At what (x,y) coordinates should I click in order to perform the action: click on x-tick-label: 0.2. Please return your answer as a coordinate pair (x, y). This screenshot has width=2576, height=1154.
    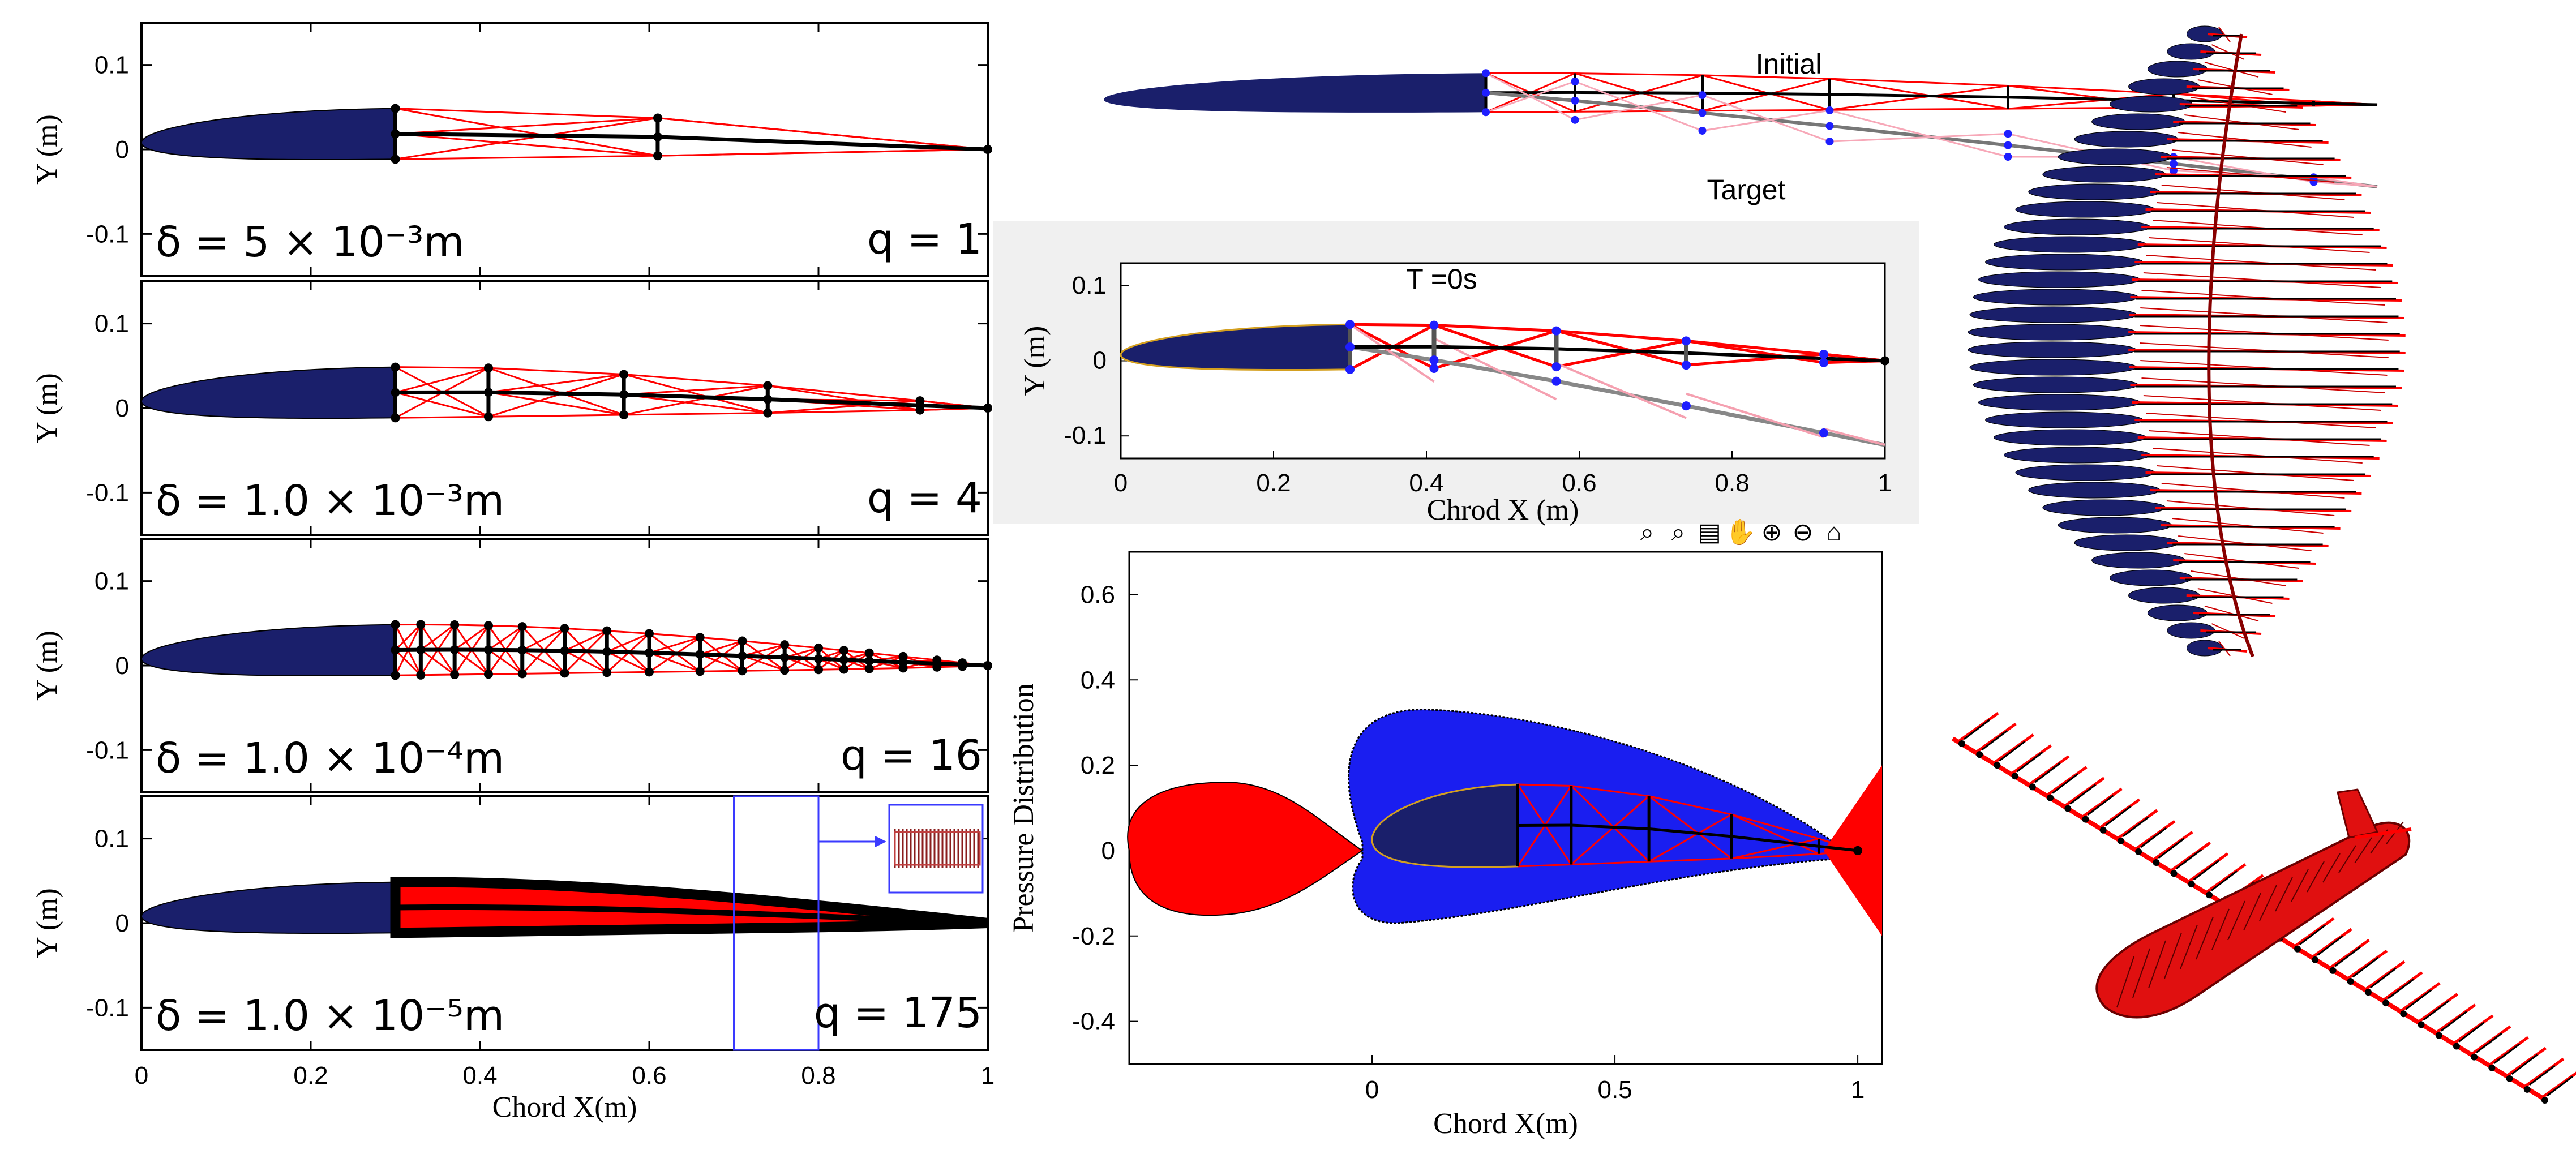
    Looking at the image, I should click on (310, 1075).